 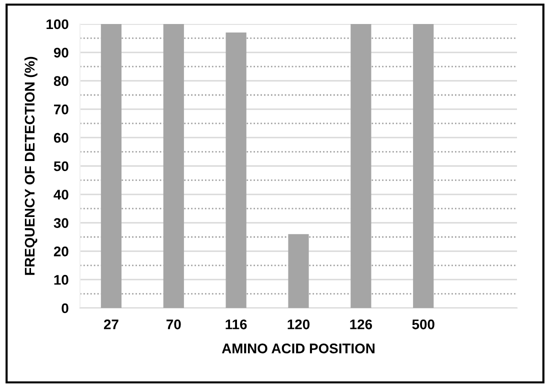 I want to click on x-tick-label: 27, so click(x=111, y=324).